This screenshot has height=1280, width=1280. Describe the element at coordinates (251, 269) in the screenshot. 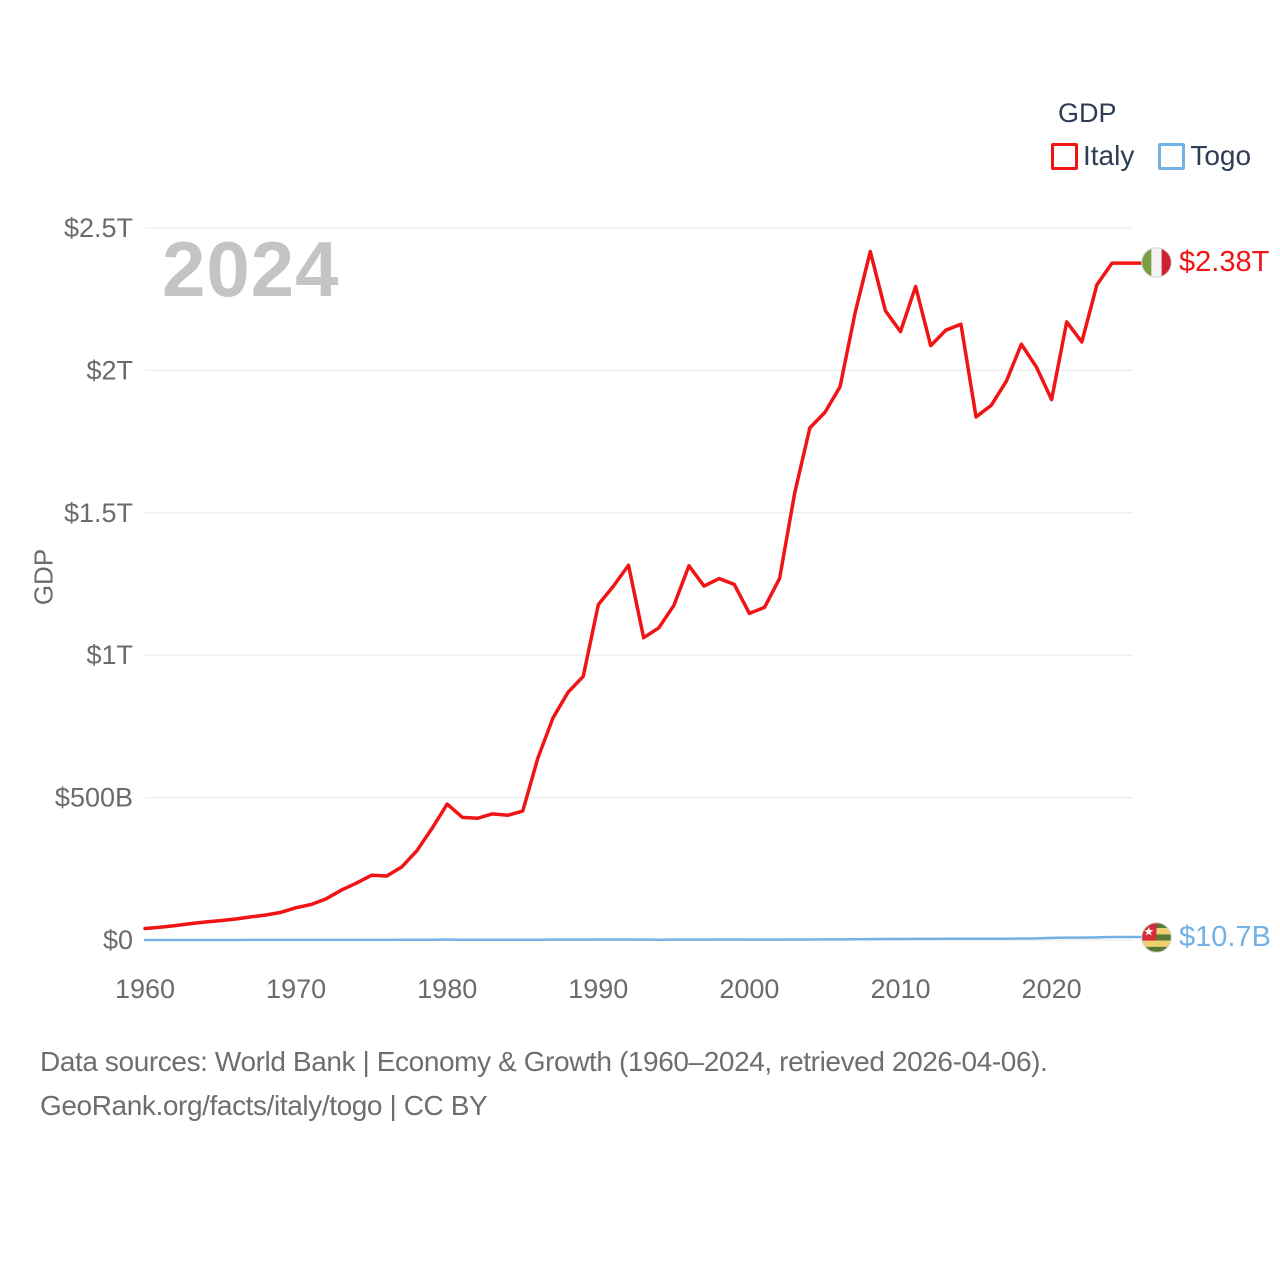

I see `watermark-year: 2024` at that location.